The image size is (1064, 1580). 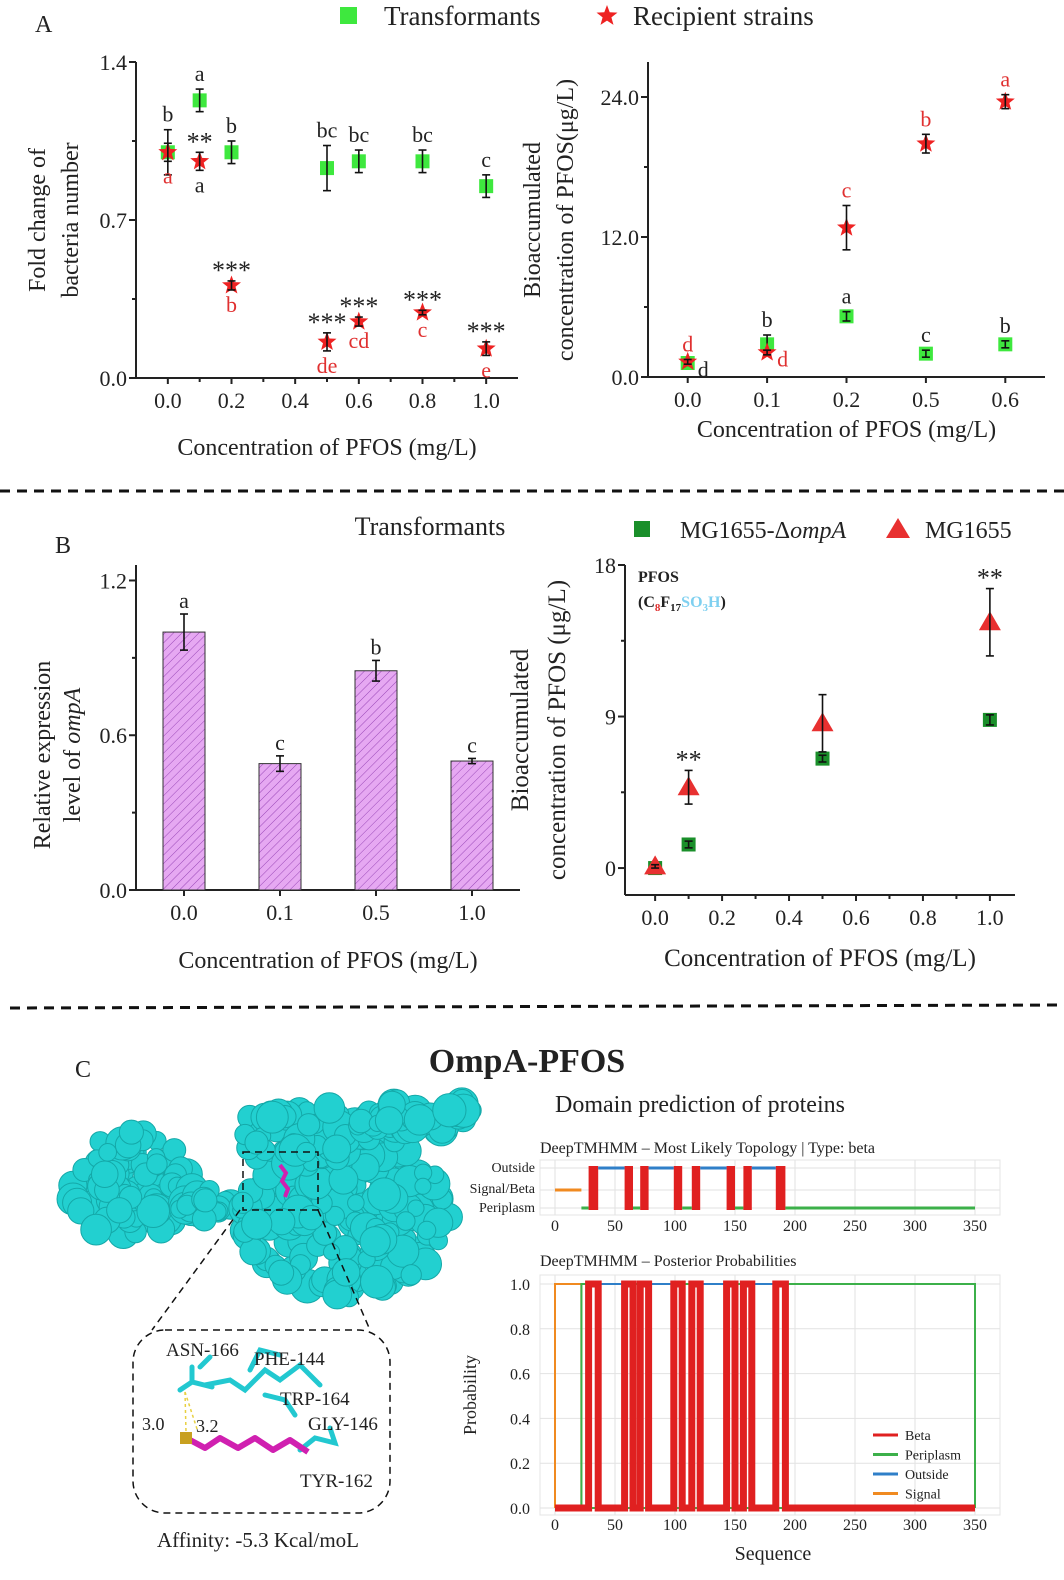 What do you see at coordinates (923, 1495) in the screenshot?
I see `legend-label: Signal` at bounding box center [923, 1495].